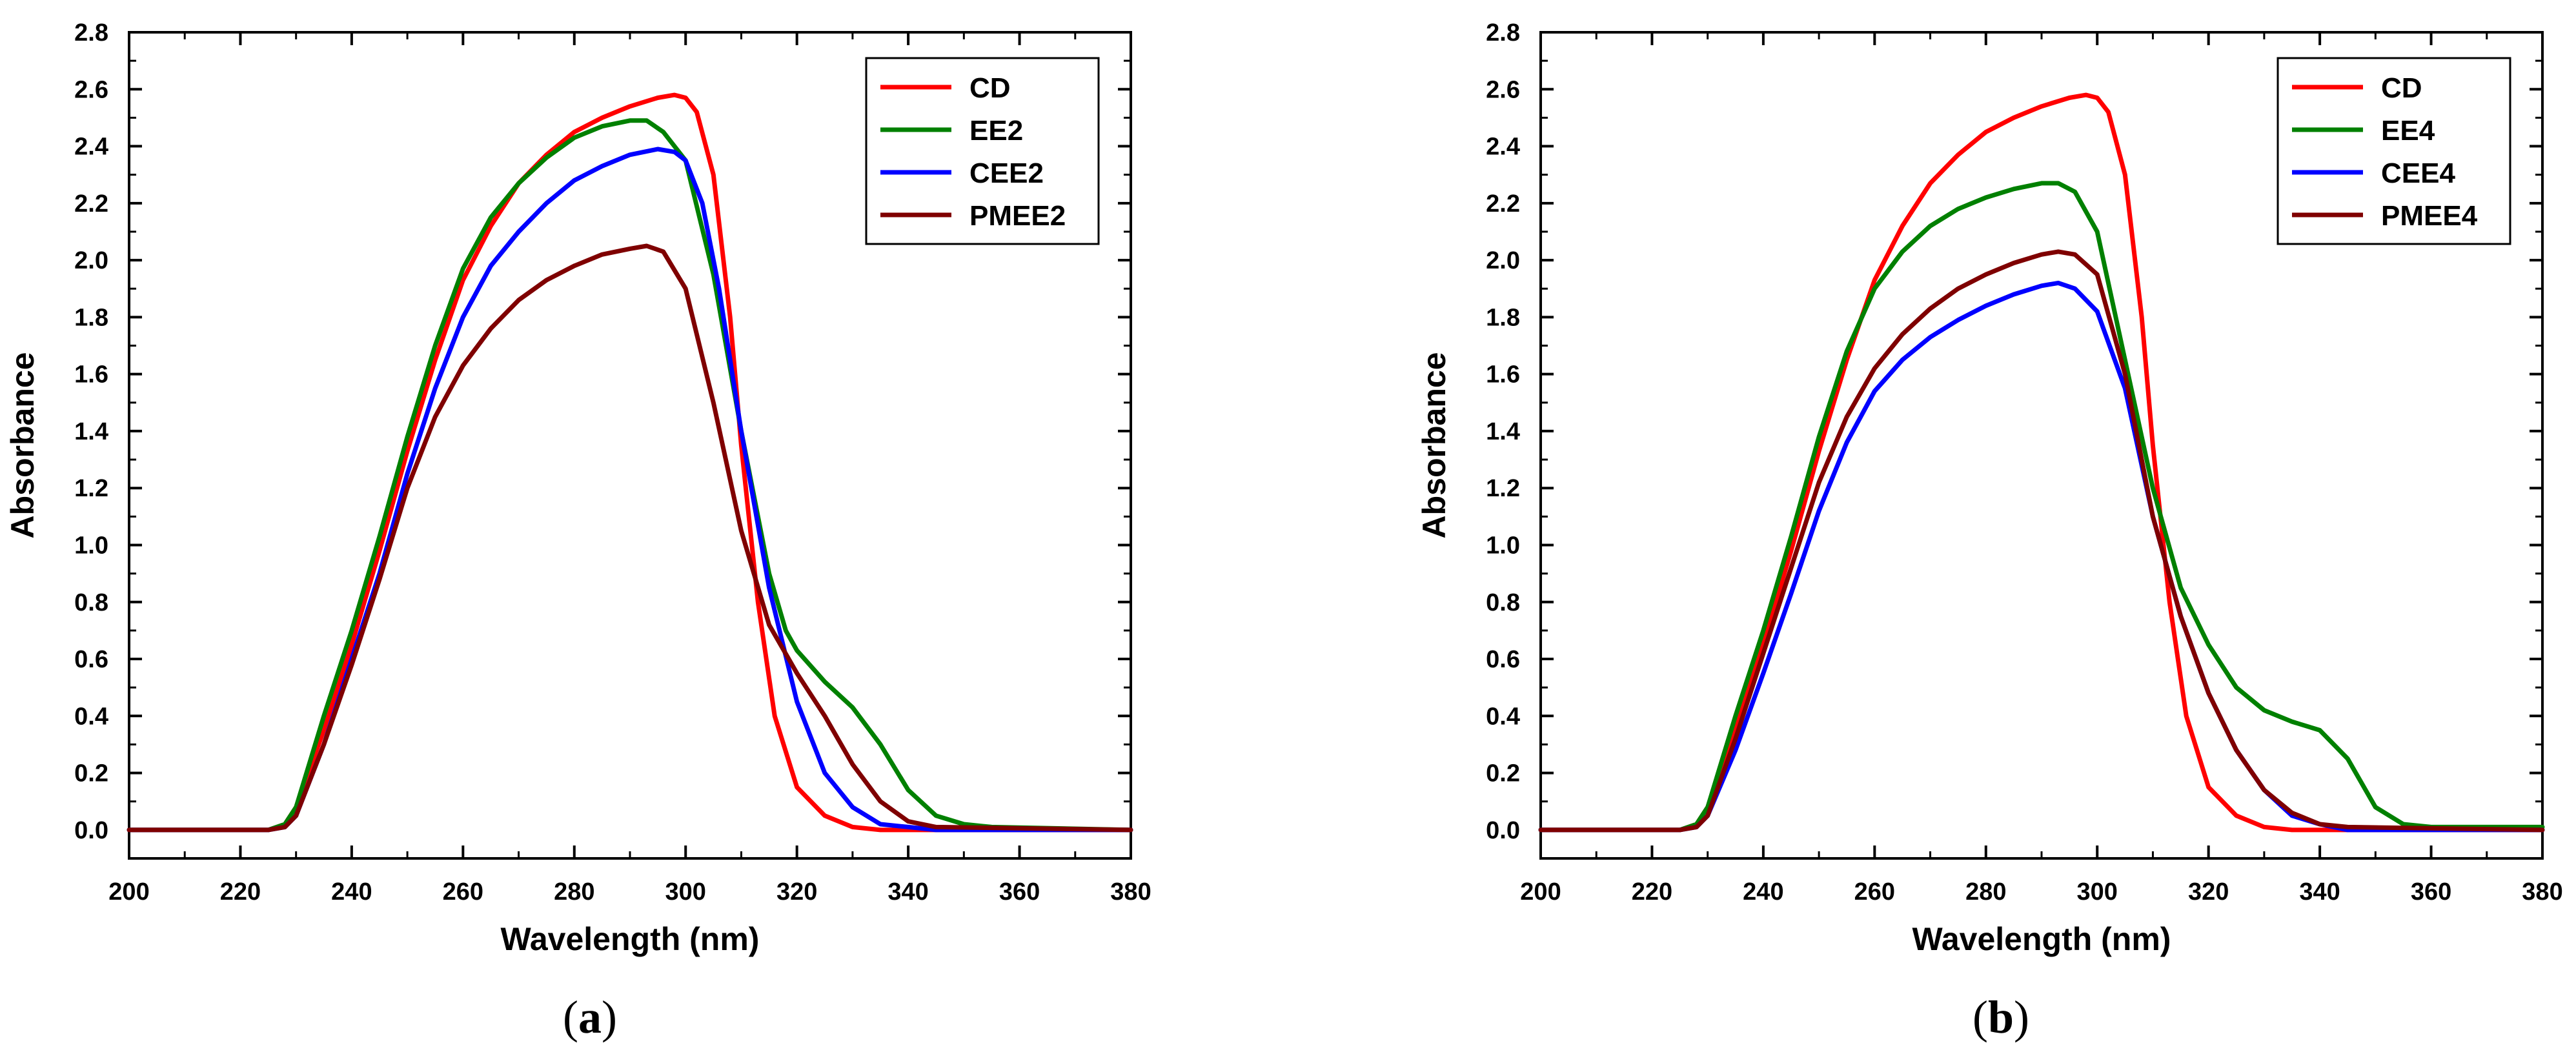 Image resolution: width=2576 pixels, height=1063 pixels. What do you see at coordinates (2001, 1017) in the screenshot?
I see `panel-caption: (b)` at bounding box center [2001, 1017].